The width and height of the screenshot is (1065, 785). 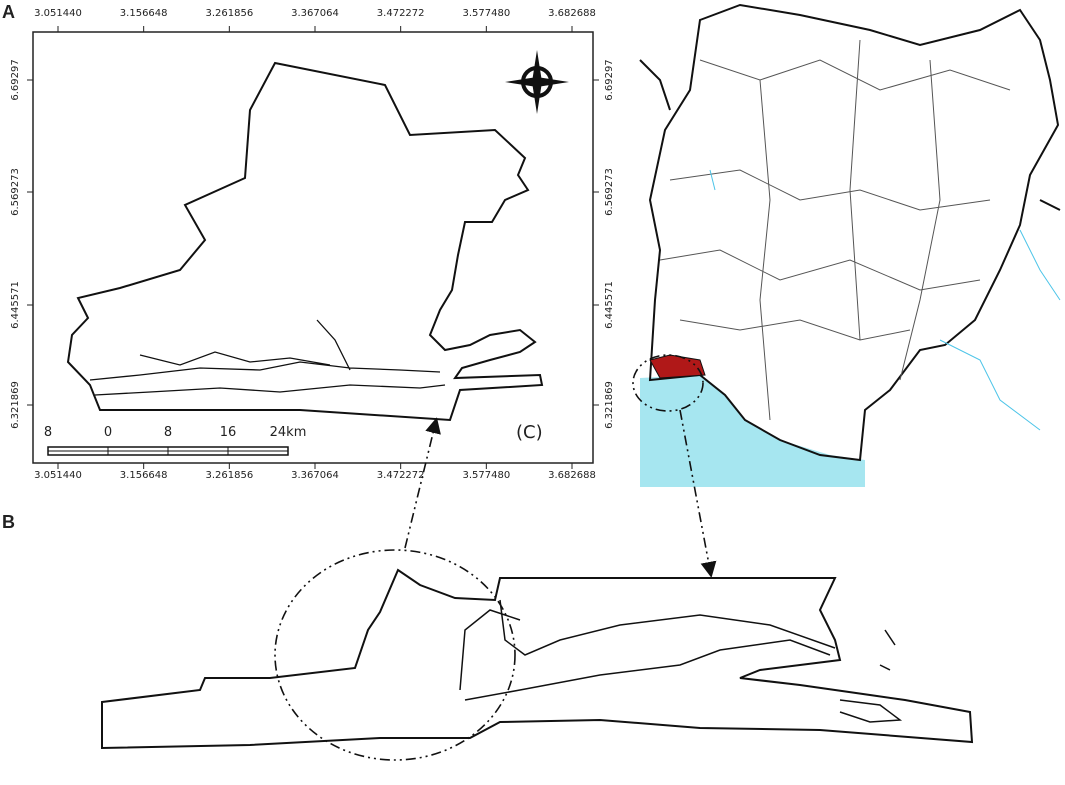 What do you see at coordinates (267, 357) in the screenshot?
I see `lagoon` at bounding box center [267, 357].